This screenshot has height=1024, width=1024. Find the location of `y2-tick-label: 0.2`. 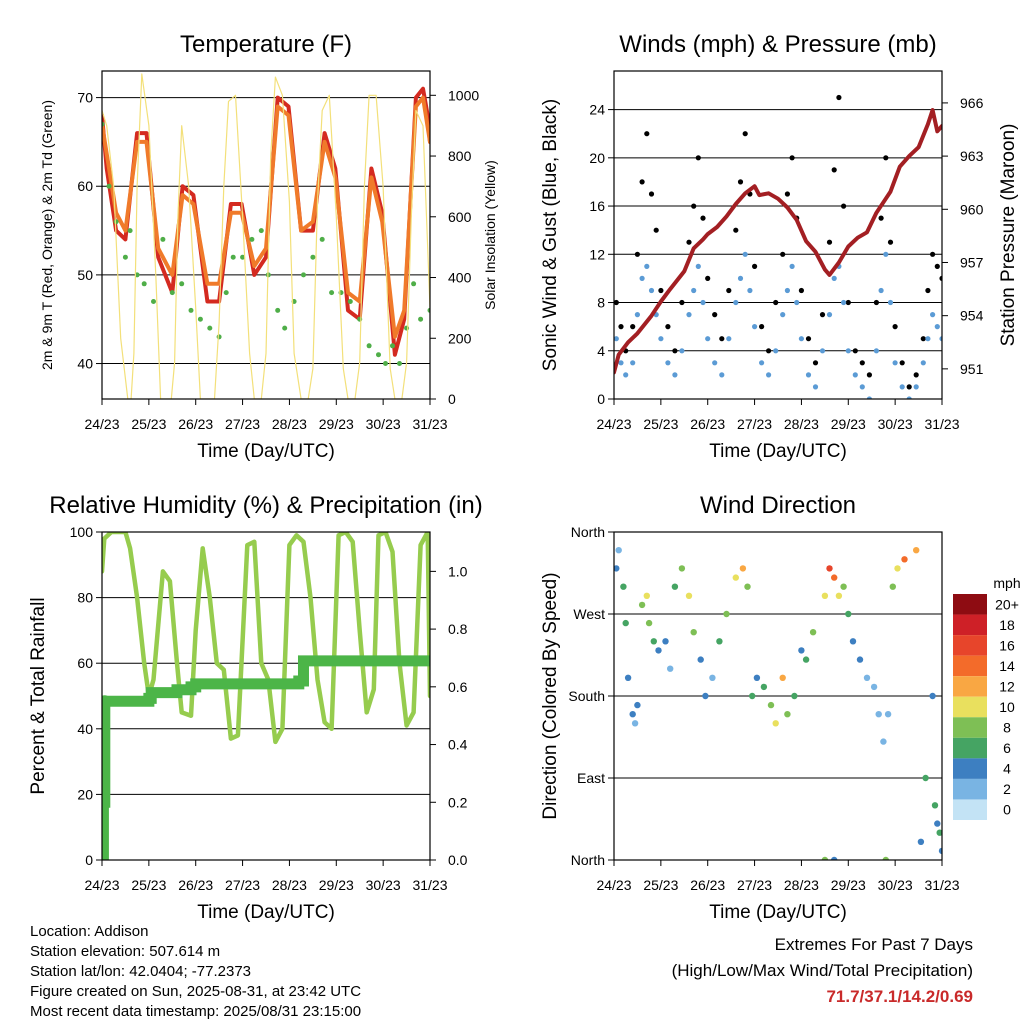

y2-tick-label: 0.2 is located at coordinates (458, 802).